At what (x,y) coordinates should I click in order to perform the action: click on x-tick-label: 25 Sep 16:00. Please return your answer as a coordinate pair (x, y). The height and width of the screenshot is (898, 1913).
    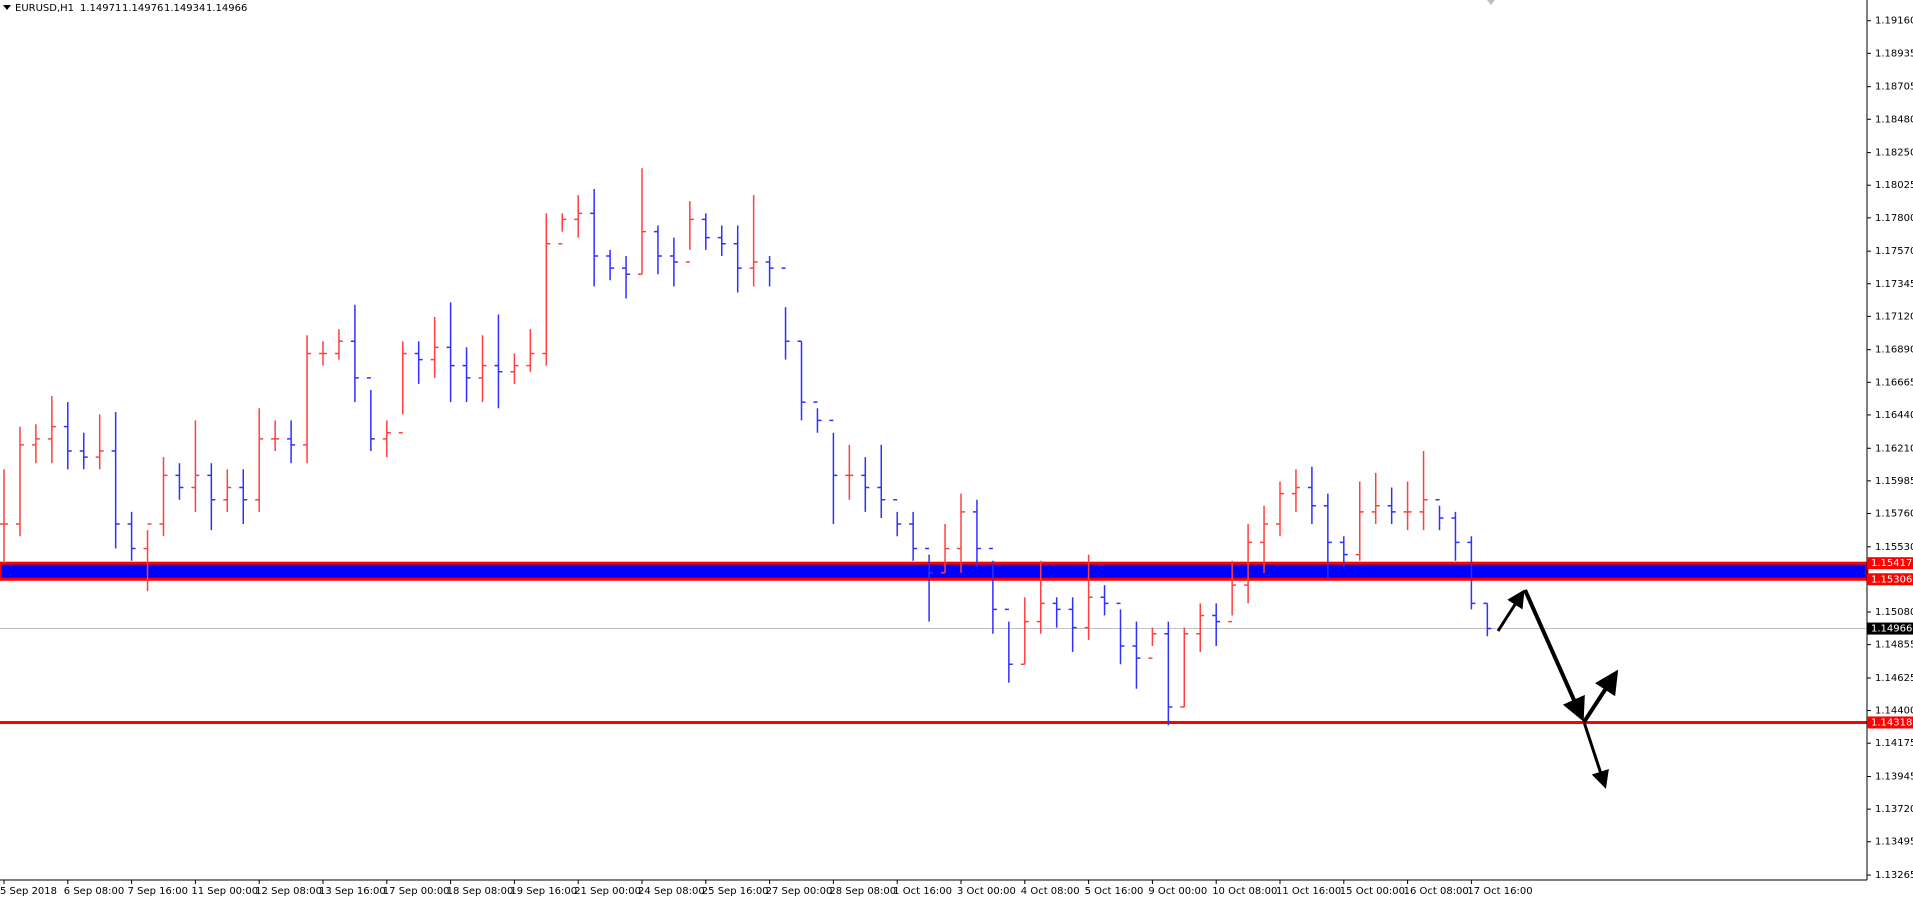
    Looking at the image, I should click on (735, 891).